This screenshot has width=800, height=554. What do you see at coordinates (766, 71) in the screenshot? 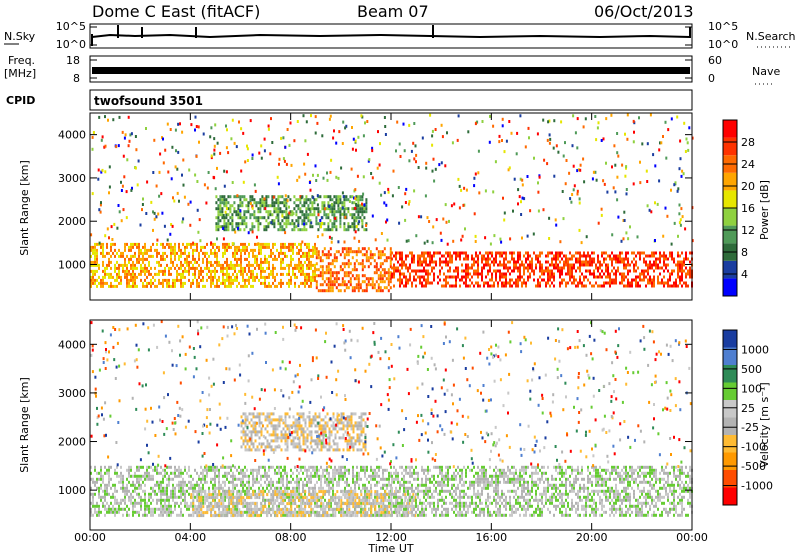
I see `nave-label: Nave` at bounding box center [766, 71].